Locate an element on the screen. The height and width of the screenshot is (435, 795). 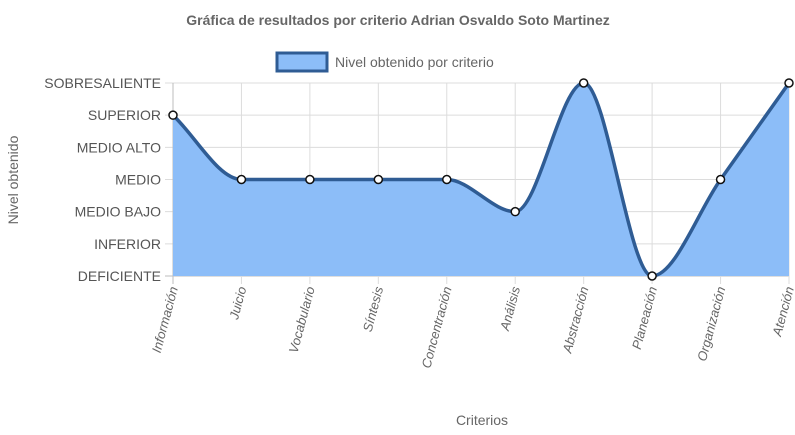
y-tick-label: INFERIOR is located at coordinates (127, 244).